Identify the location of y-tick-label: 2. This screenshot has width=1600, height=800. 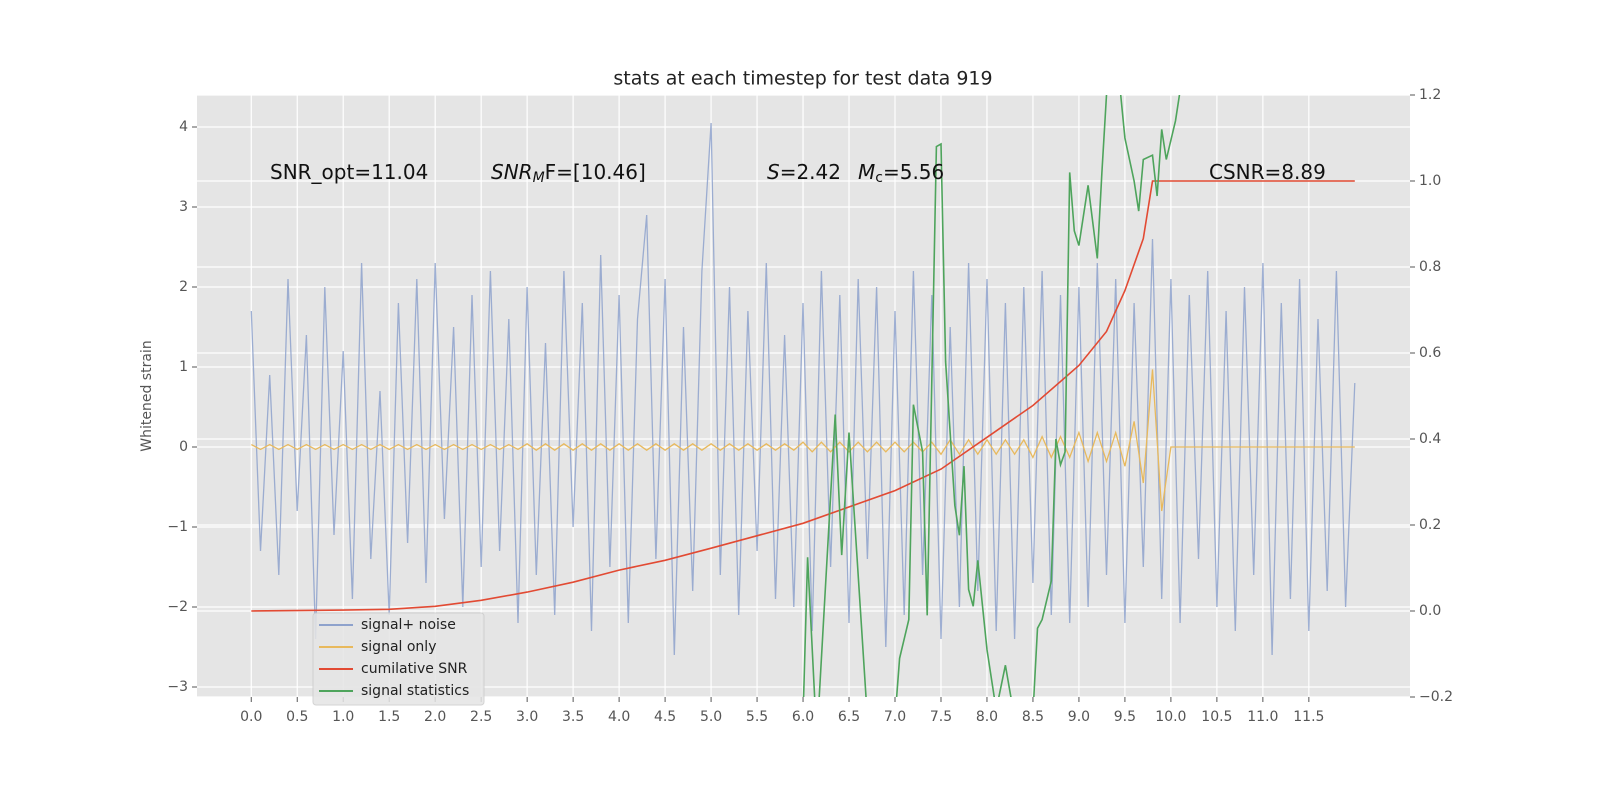
(183, 287).